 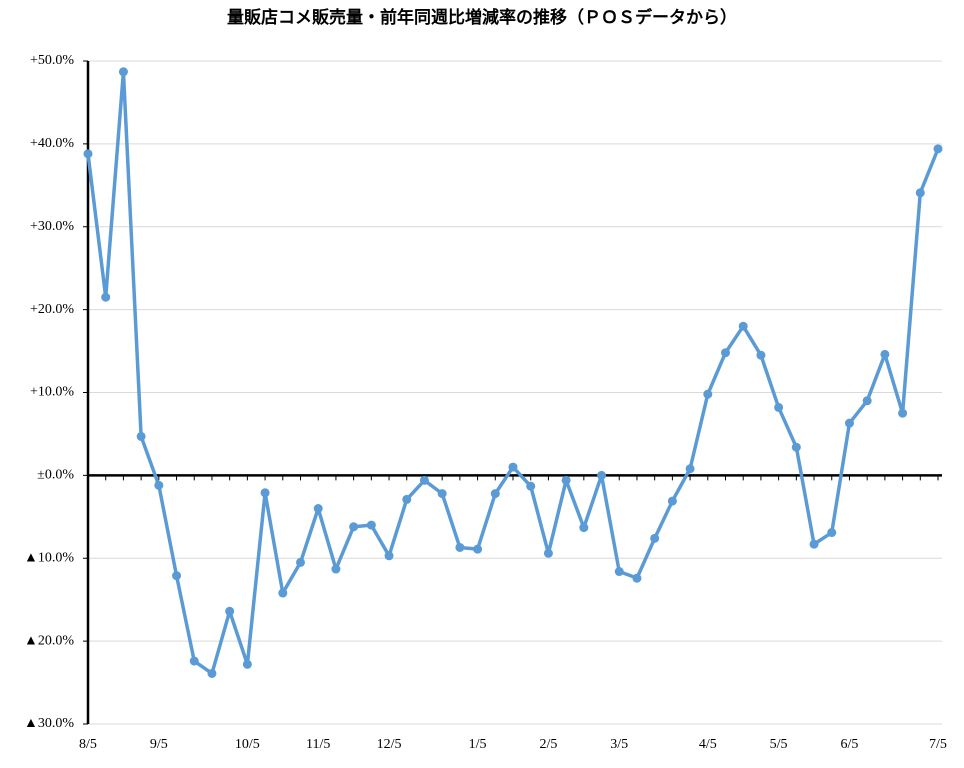 I want to click on x-tick-label: 4/5, so click(x=708, y=744).